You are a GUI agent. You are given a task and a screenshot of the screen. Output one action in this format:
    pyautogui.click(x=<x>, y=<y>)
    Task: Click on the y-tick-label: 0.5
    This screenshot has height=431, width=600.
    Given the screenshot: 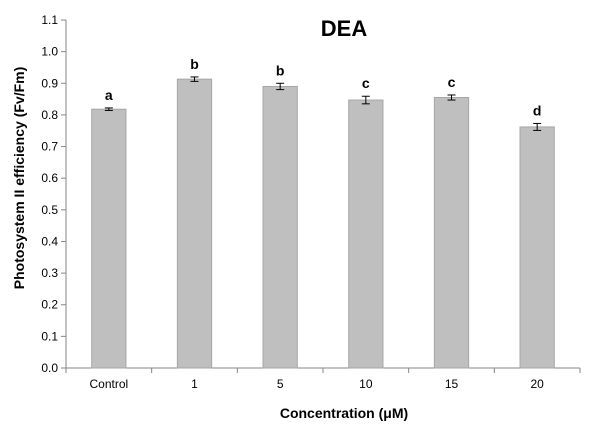 What is the action you would take?
    pyautogui.click(x=49, y=210)
    